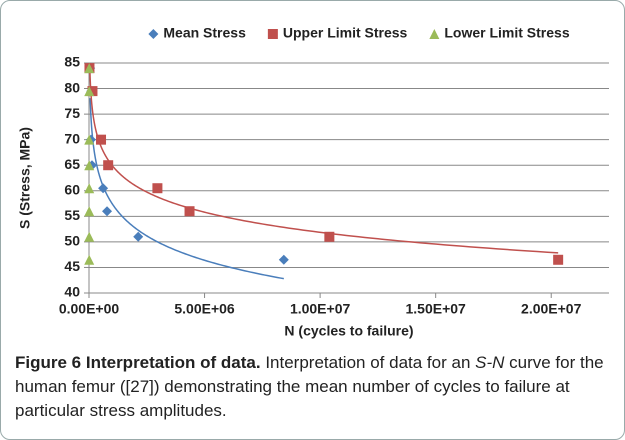 Image resolution: width=625 pixels, height=440 pixels. What do you see at coordinates (204, 33) in the screenshot?
I see `legend-label: Mean Stress` at bounding box center [204, 33].